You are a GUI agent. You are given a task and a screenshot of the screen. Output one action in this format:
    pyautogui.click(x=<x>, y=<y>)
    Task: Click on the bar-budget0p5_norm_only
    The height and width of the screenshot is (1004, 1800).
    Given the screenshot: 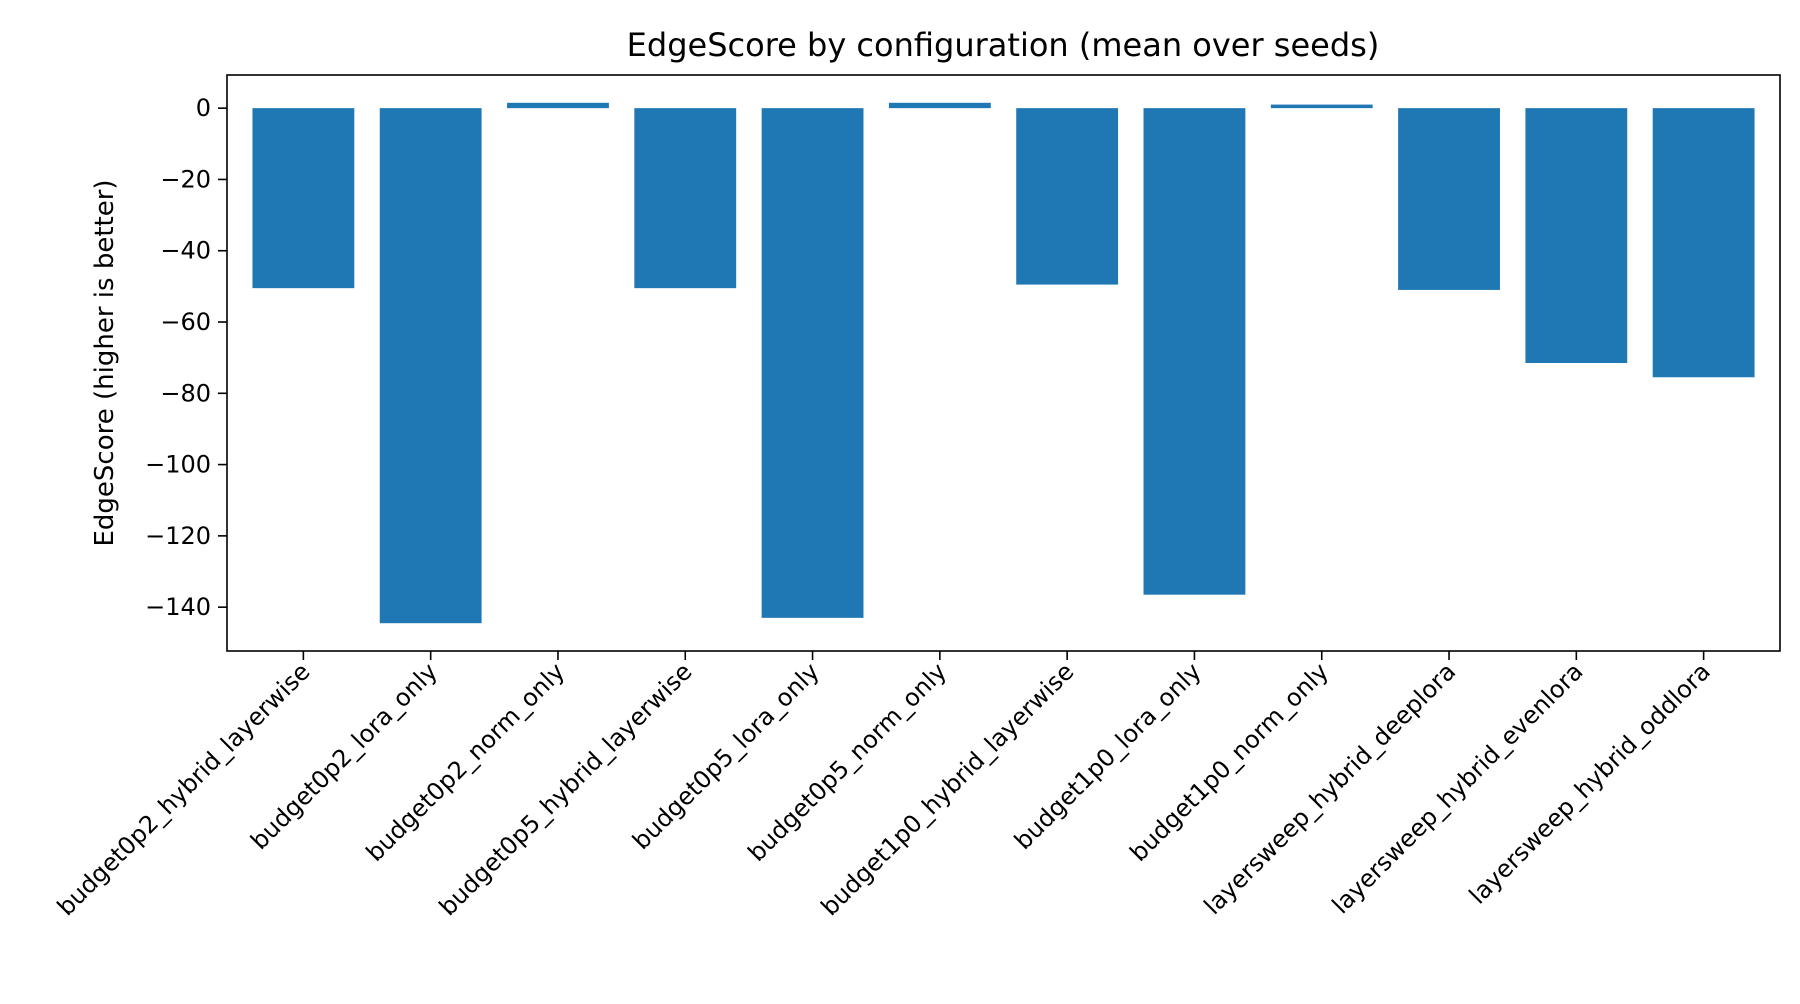 What is the action you would take?
    pyautogui.click(x=939, y=105)
    